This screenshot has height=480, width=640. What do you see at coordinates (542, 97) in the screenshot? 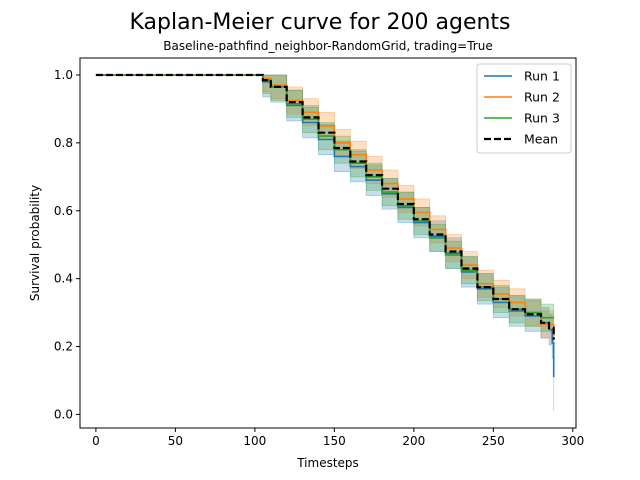
I see `legend-label-run-2: Run 2` at bounding box center [542, 97].